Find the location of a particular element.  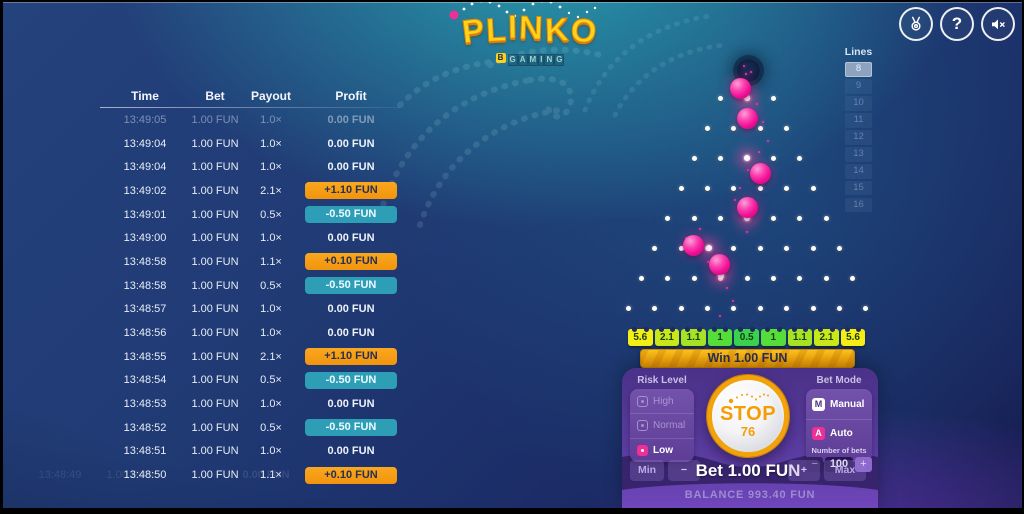

medal-icon is located at coordinates (916, 23).